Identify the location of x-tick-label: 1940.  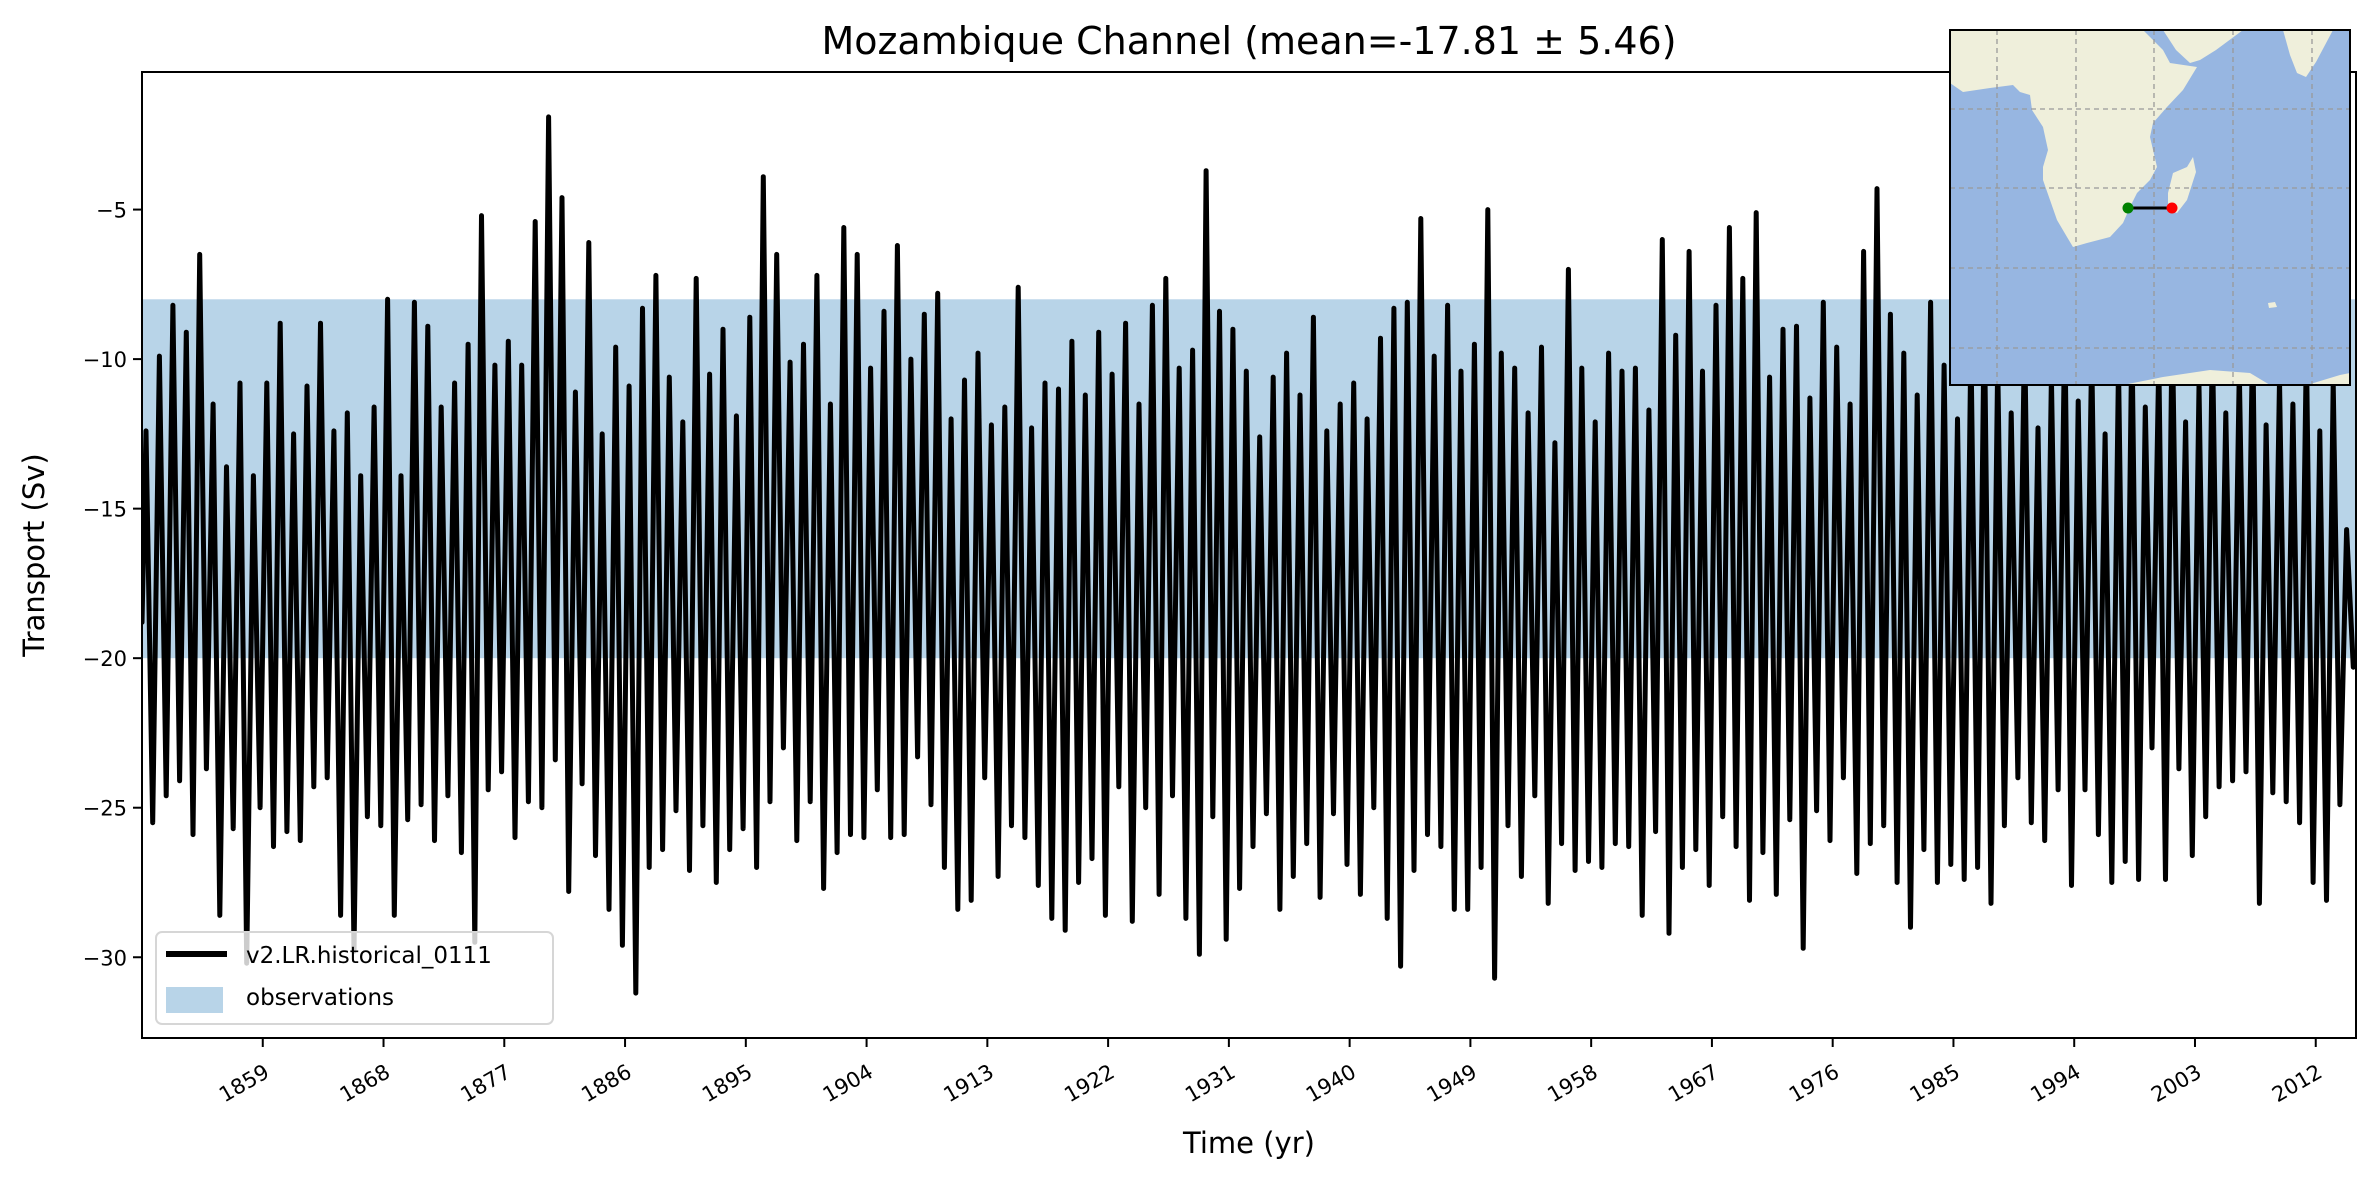
(1331, 1084).